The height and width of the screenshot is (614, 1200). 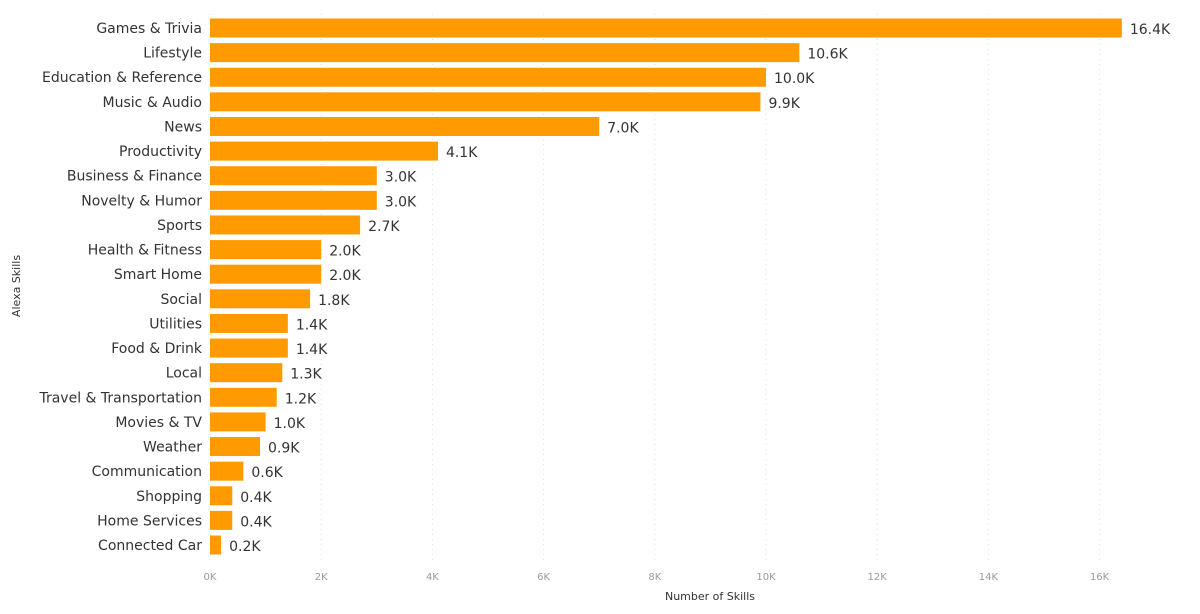 I want to click on x-tick-label: 6K, so click(x=543, y=577).